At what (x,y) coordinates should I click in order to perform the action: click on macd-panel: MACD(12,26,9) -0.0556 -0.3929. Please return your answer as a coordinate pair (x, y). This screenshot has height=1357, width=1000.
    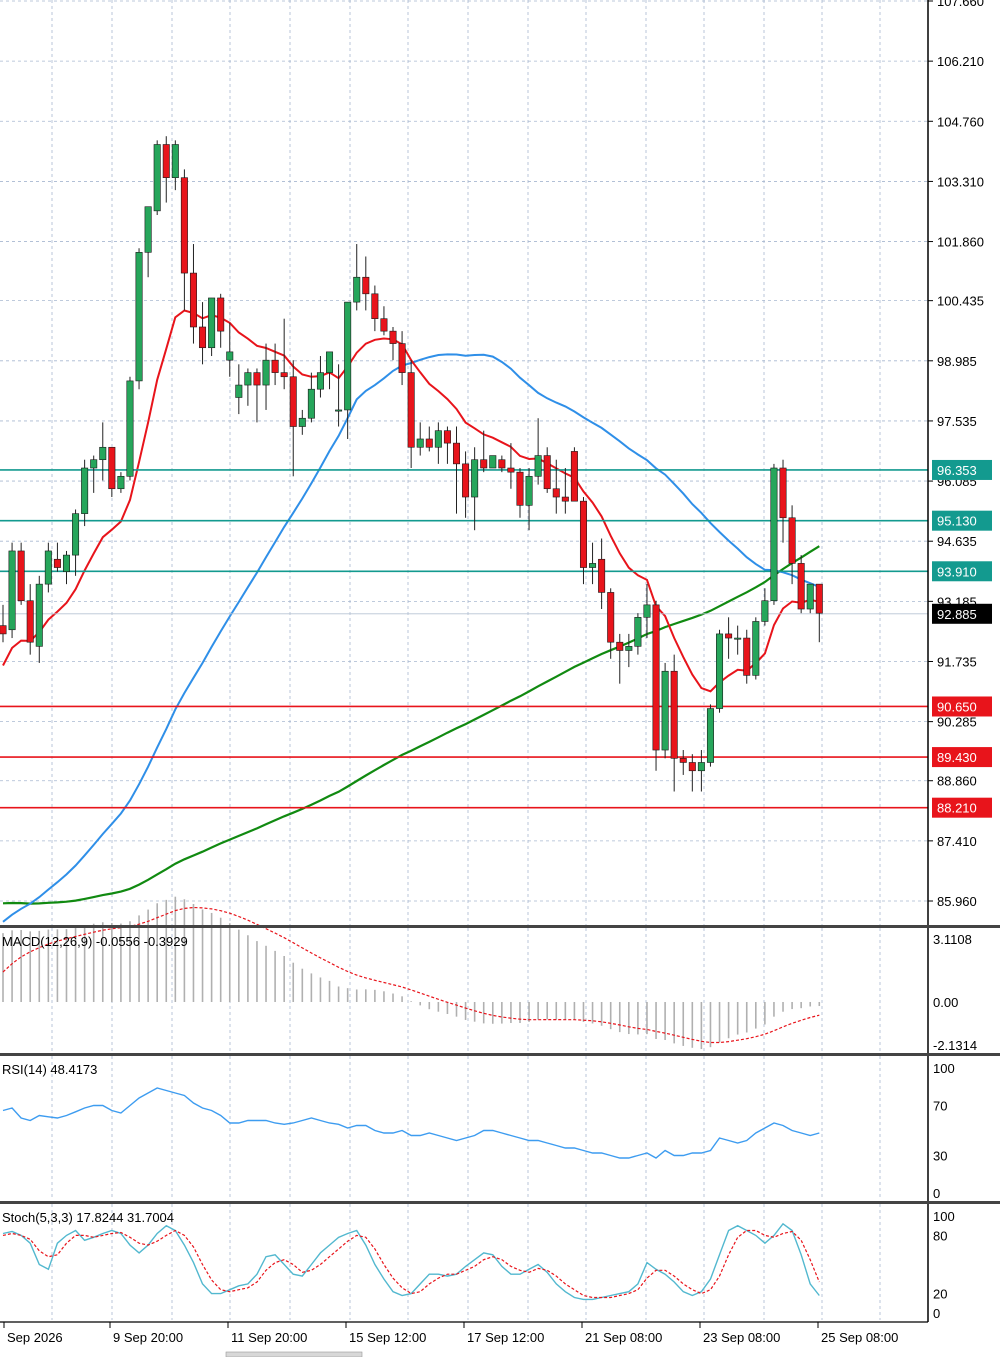
    Looking at the image, I should click on (411, 973).